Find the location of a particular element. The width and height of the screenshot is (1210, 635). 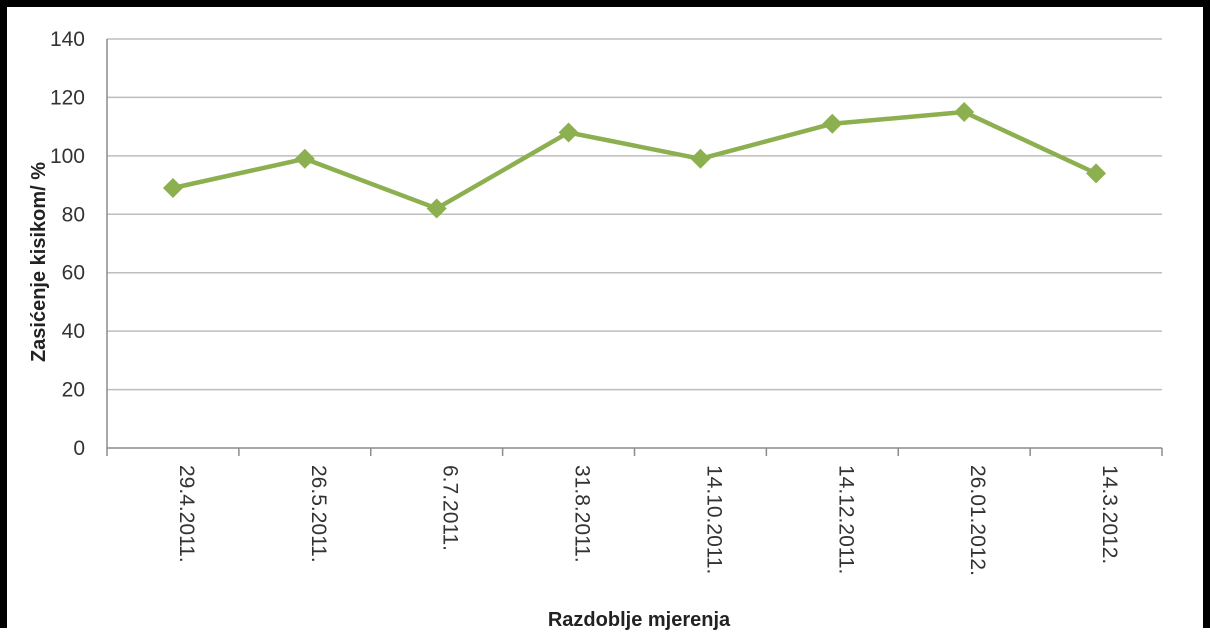

y-tick-label: 100 is located at coordinates (67, 156).